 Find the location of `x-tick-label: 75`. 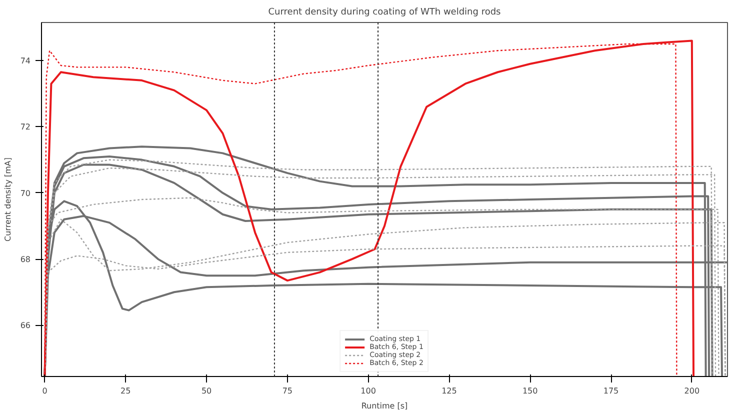

x-tick-label: 75 is located at coordinates (287, 391).